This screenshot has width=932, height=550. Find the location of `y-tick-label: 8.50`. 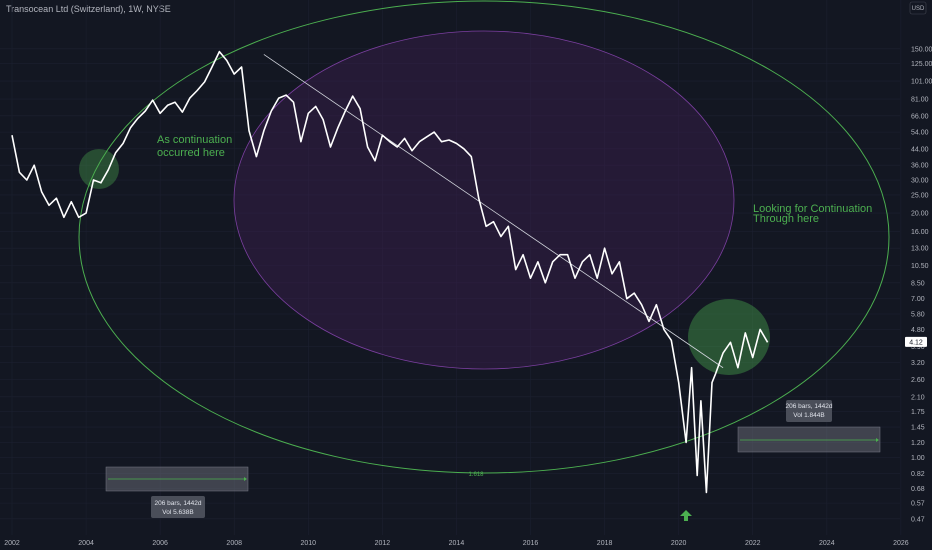

y-tick-label: 8.50 is located at coordinates (918, 283).